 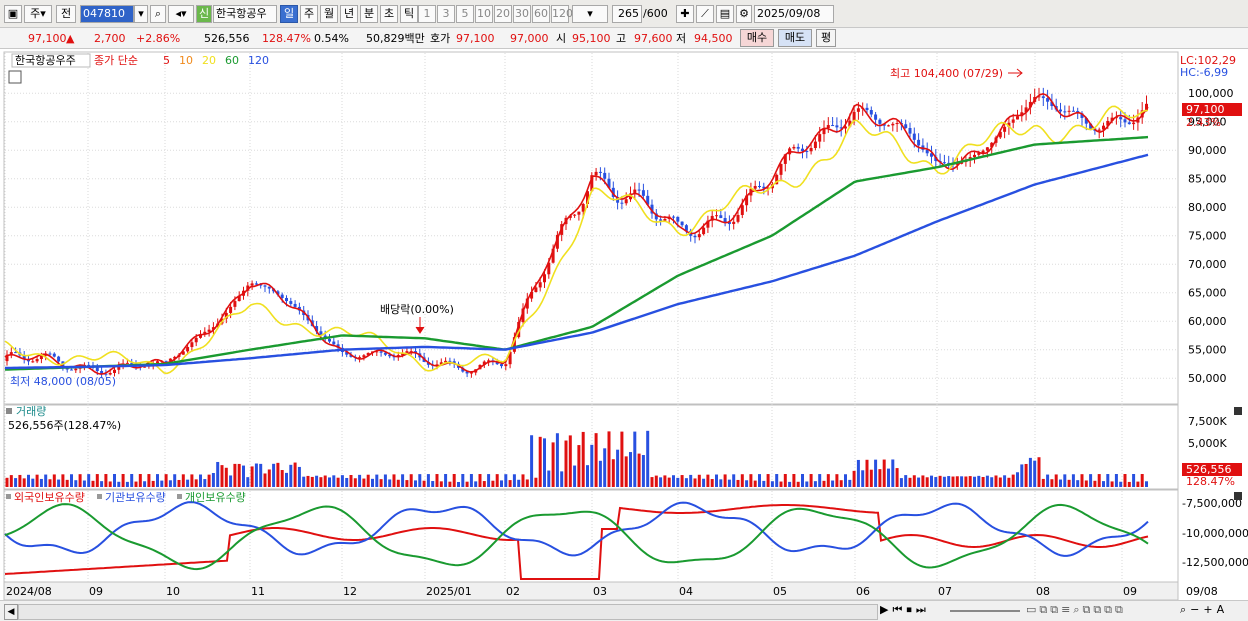 I want to click on speaker-icon: ◂▾, so click(x=181, y=14).